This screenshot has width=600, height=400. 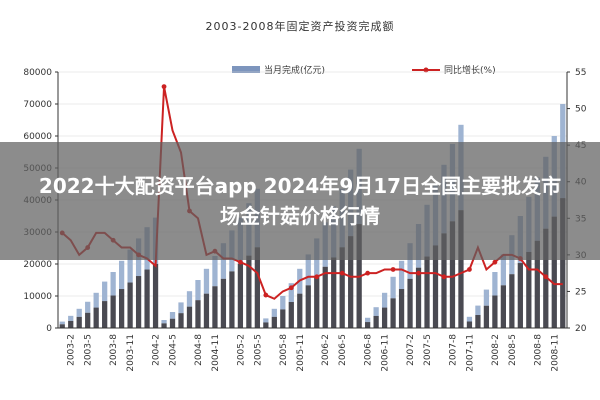 I want to click on legend-line-label: 同比增长(%), so click(x=470, y=70).